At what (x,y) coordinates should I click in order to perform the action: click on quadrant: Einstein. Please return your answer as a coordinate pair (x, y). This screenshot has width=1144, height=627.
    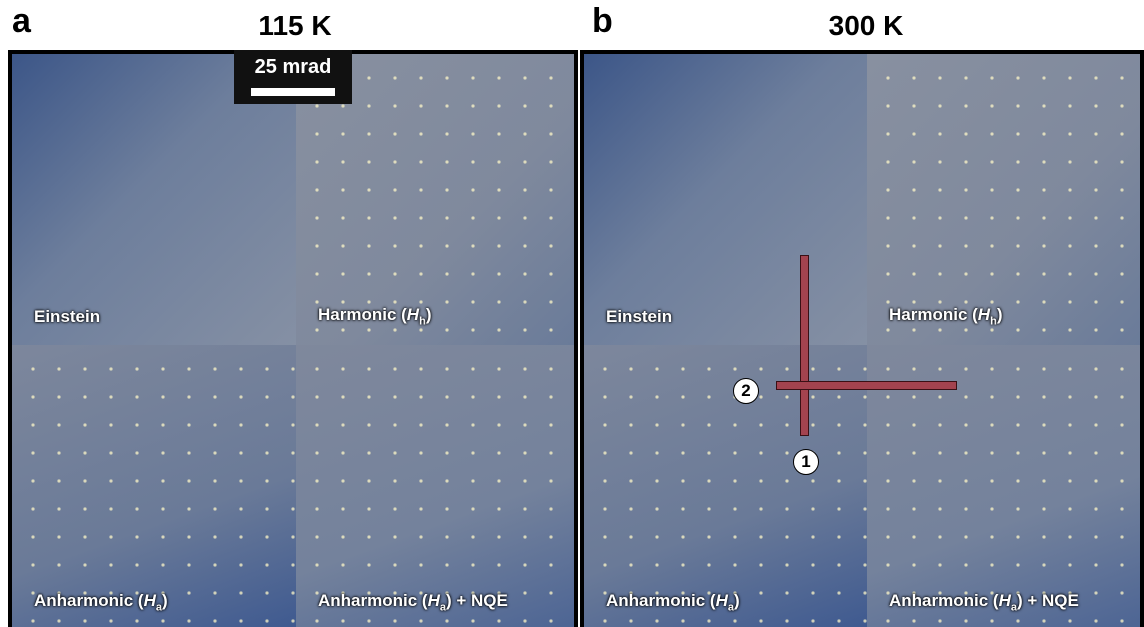
    Looking at the image, I should click on (725, 199).